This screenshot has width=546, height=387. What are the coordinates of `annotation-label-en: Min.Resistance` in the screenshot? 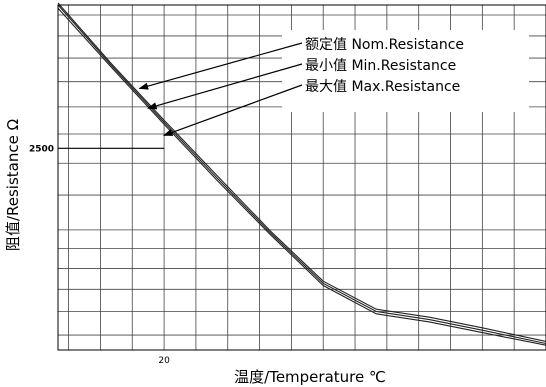 It's located at (403, 66).